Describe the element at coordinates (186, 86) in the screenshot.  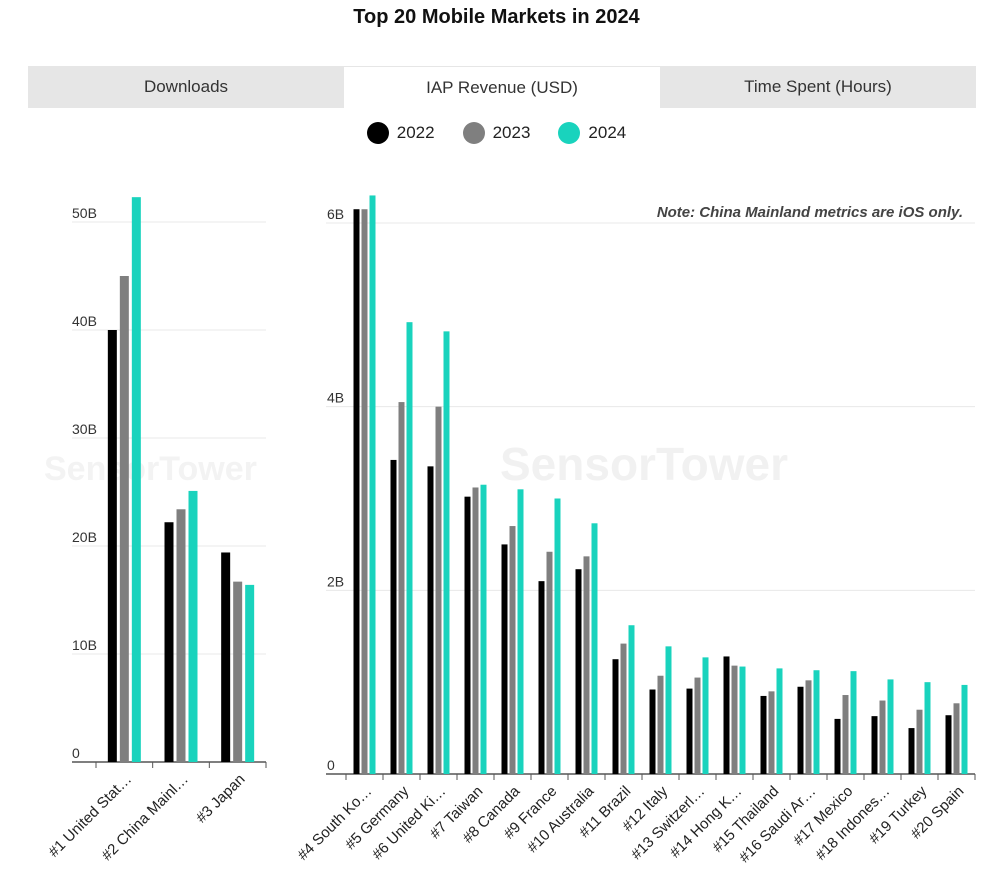
I see `tab-downloads: Downloads` at that location.